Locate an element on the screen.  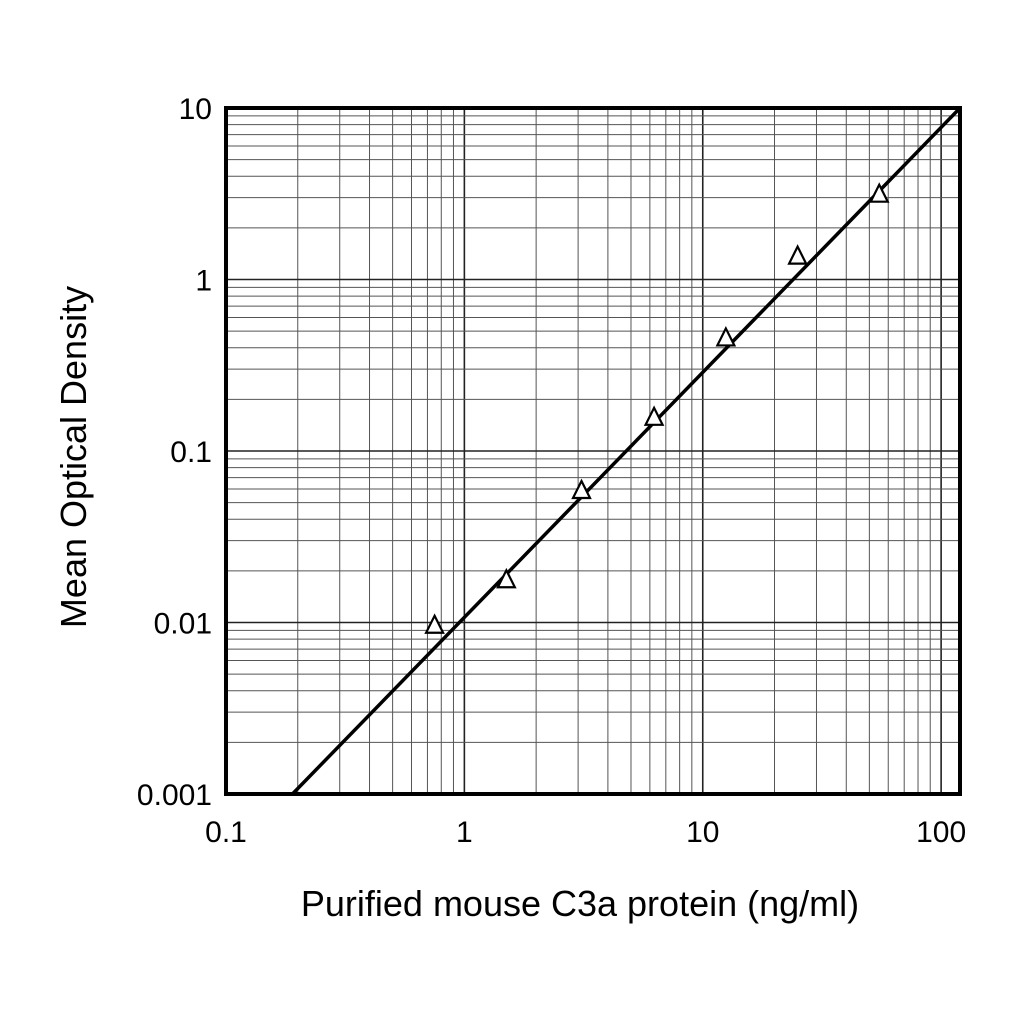
x-axis-title: Purified mouse C3a protein (ng/ml) is located at coordinates (580, 903).